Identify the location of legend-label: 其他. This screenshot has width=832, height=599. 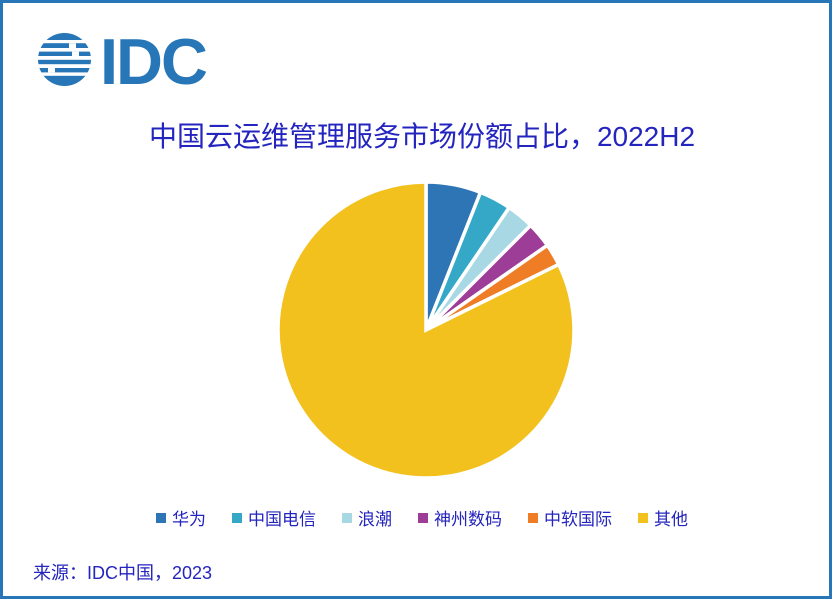
(671, 519).